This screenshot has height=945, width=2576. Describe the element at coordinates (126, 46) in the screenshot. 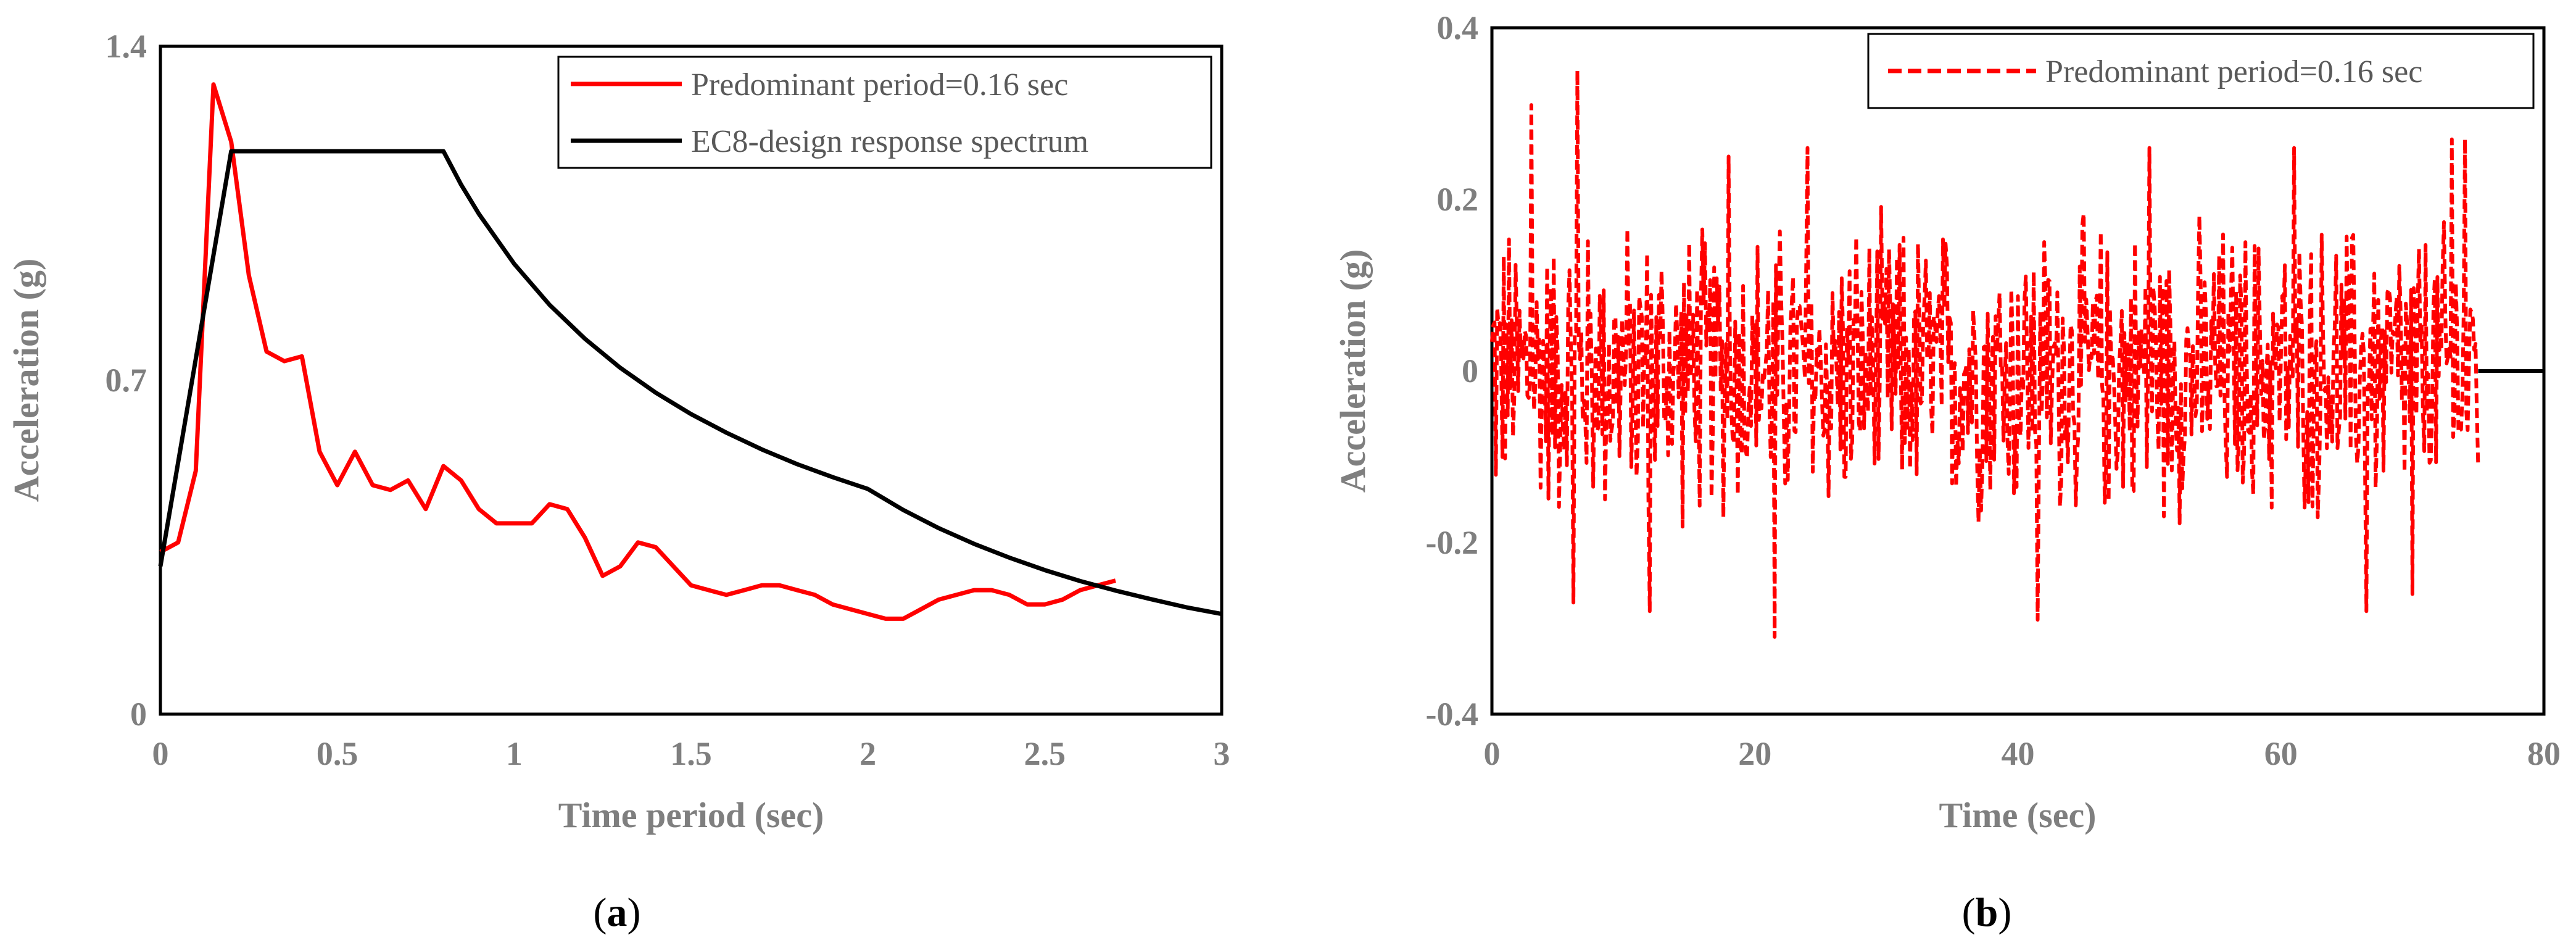

I see `y-tick-label: 1.4` at that location.